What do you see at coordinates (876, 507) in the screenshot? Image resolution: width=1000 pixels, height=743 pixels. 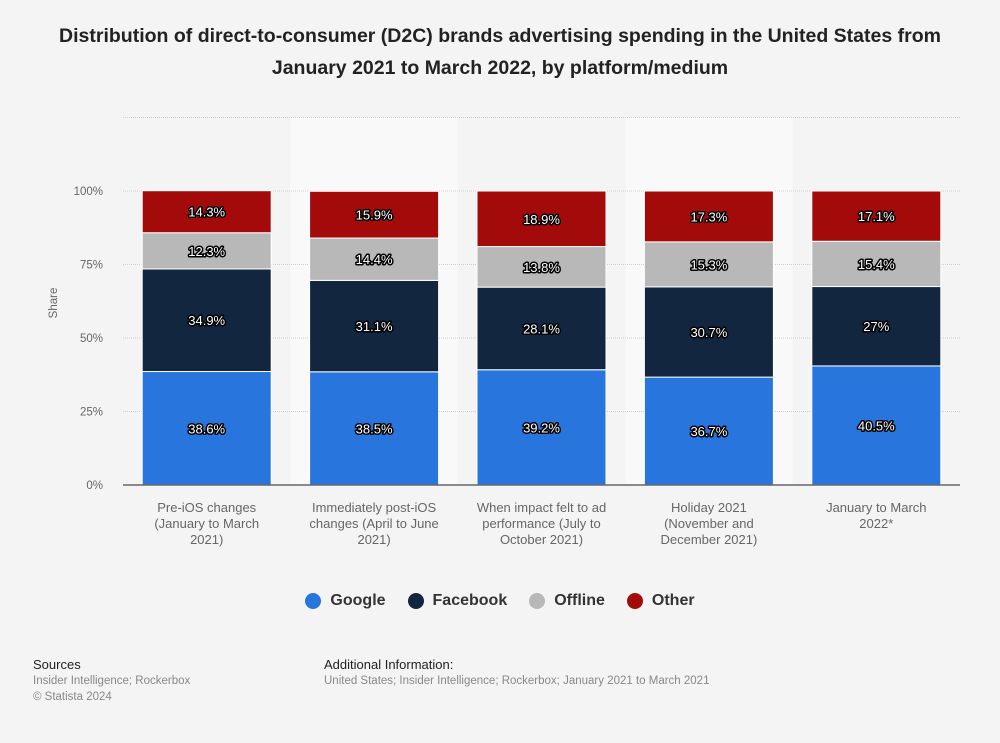 I see `x-tick-label: January to March` at bounding box center [876, 507].